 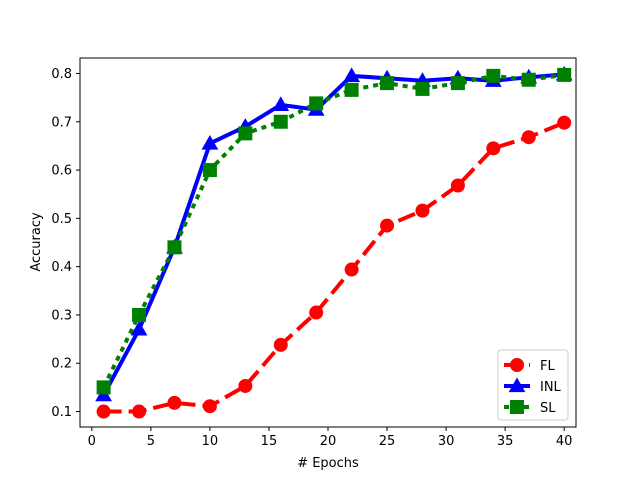 I want to click on x-tick-label: 40, so click(x=564, y=441).